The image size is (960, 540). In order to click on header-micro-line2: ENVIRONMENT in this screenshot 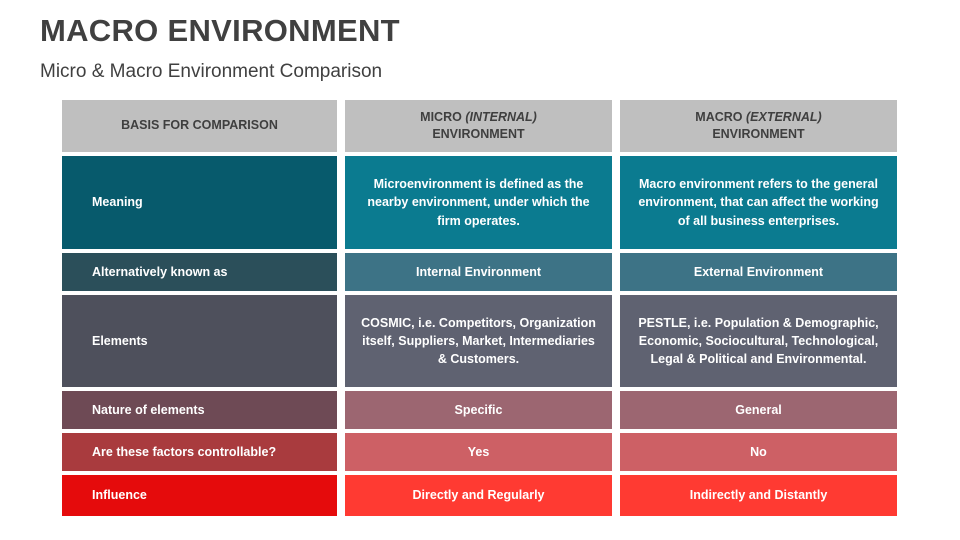, I will do `click(478, 134)`.